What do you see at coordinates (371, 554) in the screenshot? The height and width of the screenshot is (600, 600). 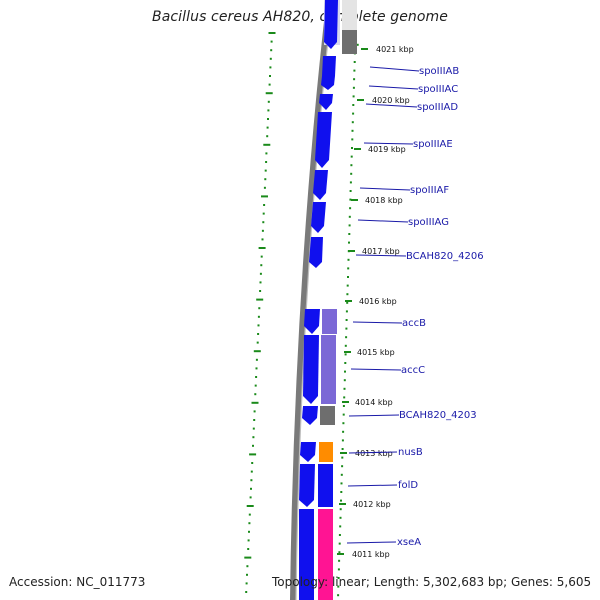 I see `kbp-label: 4011 kbp` at bounding box center [371, 554].